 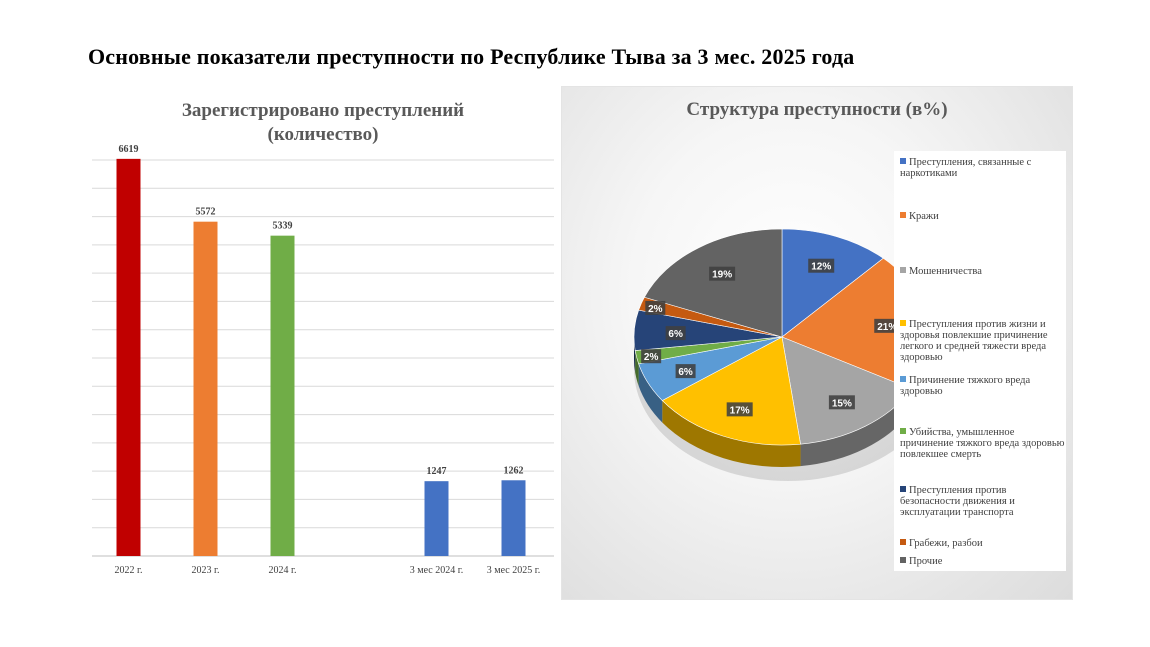 I want to click on x-tick-label: 3 мес 2024 г., so click(x=436, y=570).